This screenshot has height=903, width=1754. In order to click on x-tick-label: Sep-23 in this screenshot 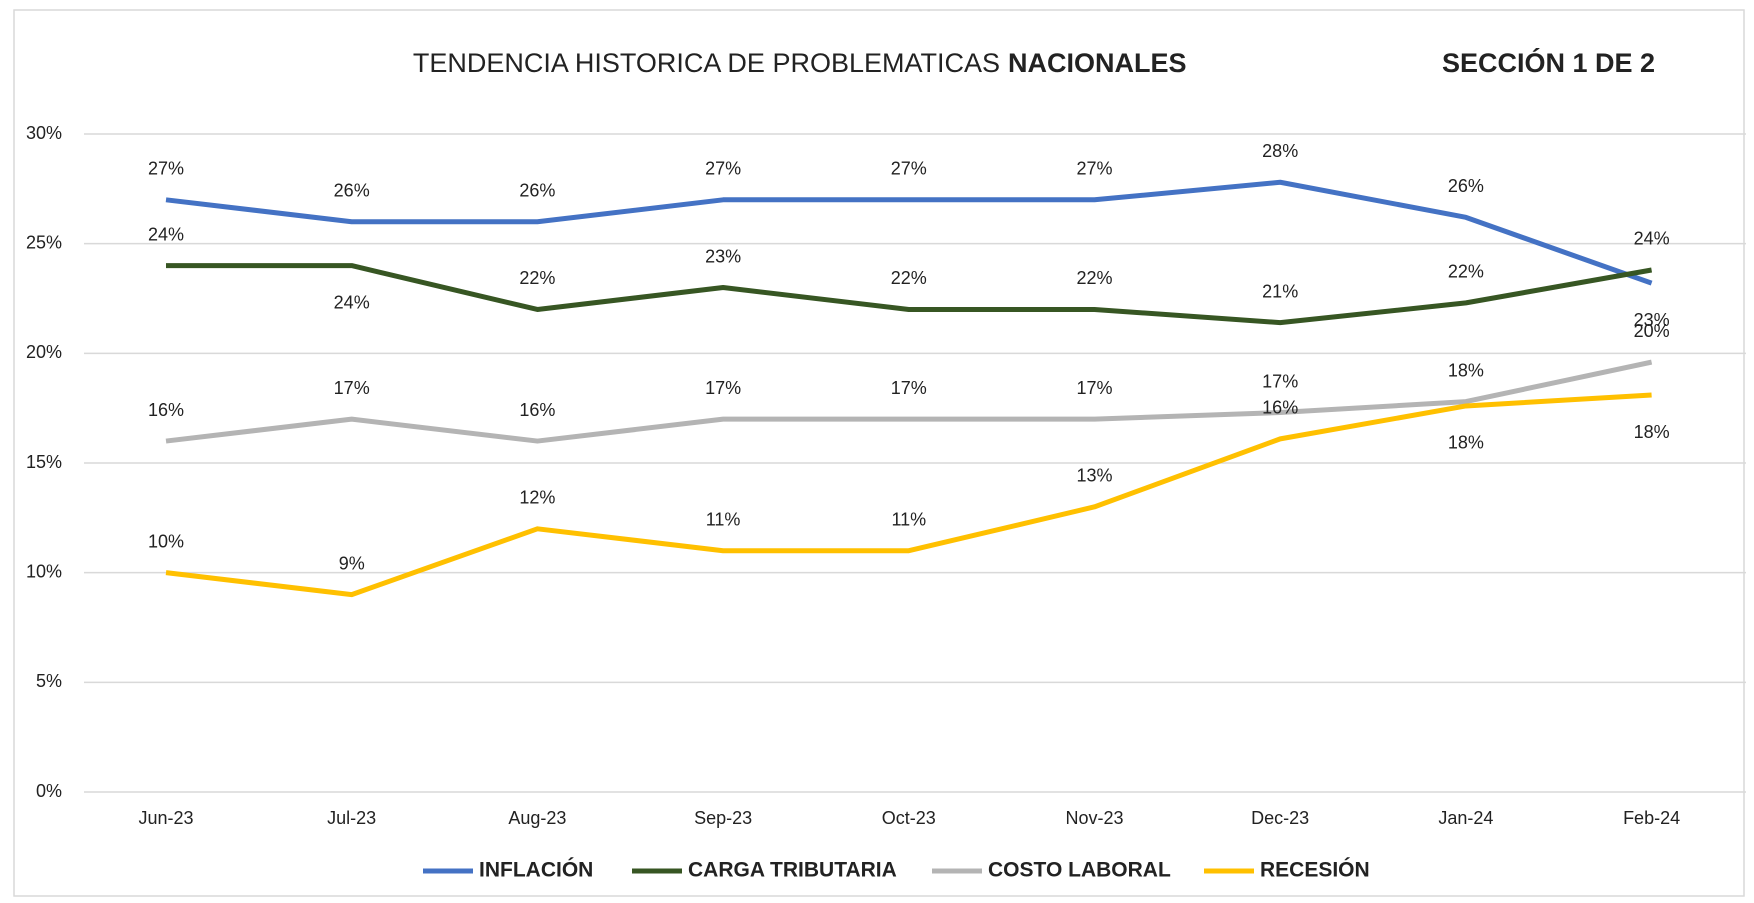, I will do `click(723, 818)`.